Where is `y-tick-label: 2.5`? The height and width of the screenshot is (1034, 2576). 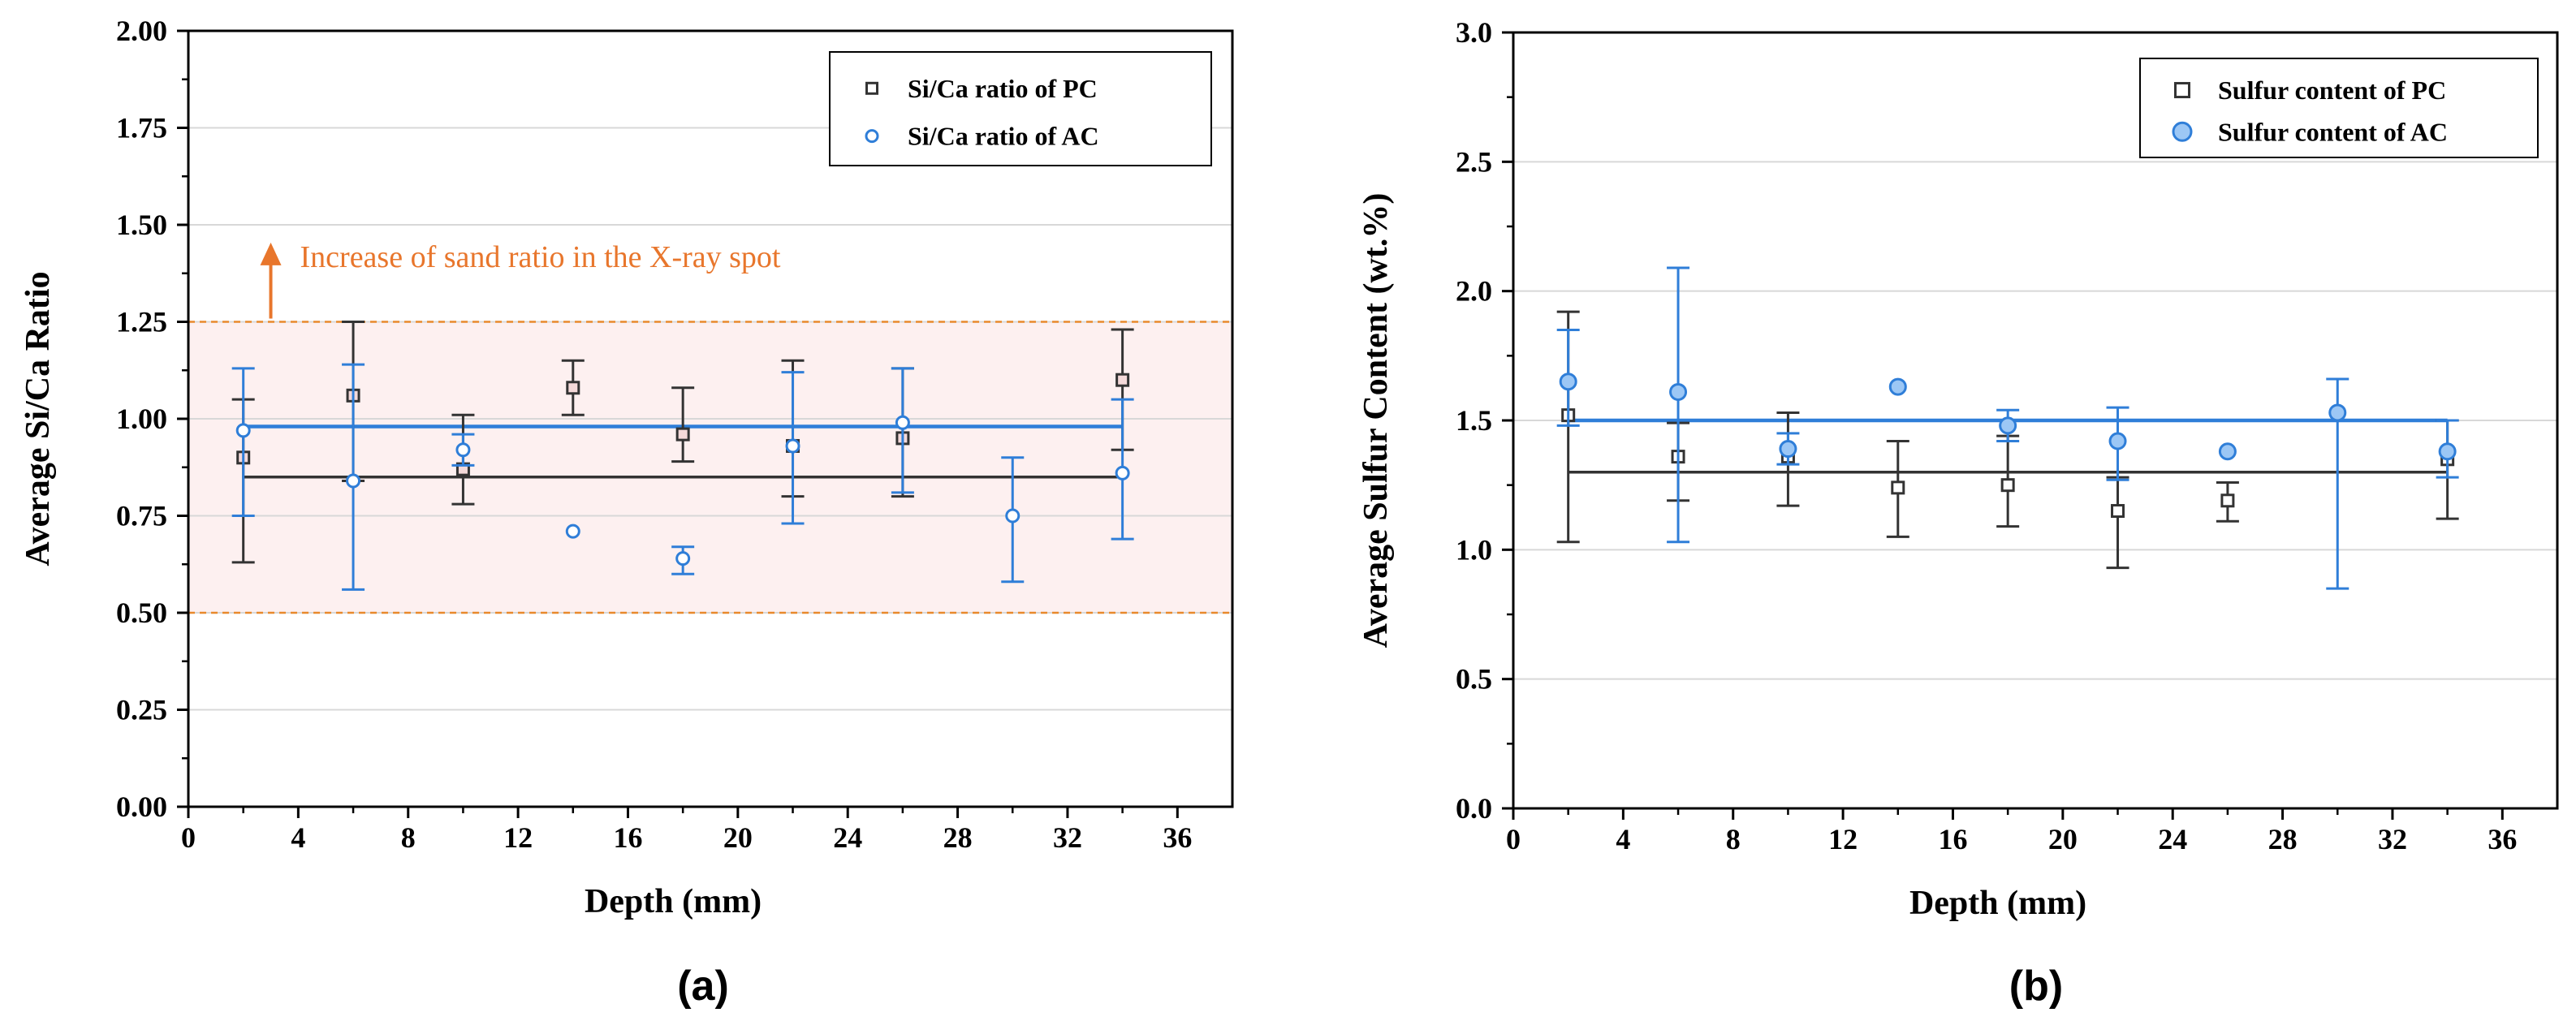 y-tick-label: 2.5 is located at coordinates (1474, 161).